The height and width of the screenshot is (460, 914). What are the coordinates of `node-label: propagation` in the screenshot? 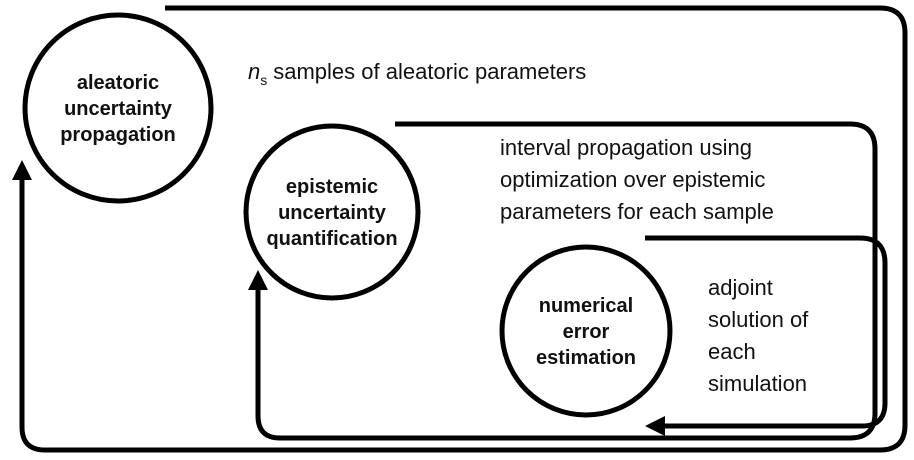 It's located at (118, 135).